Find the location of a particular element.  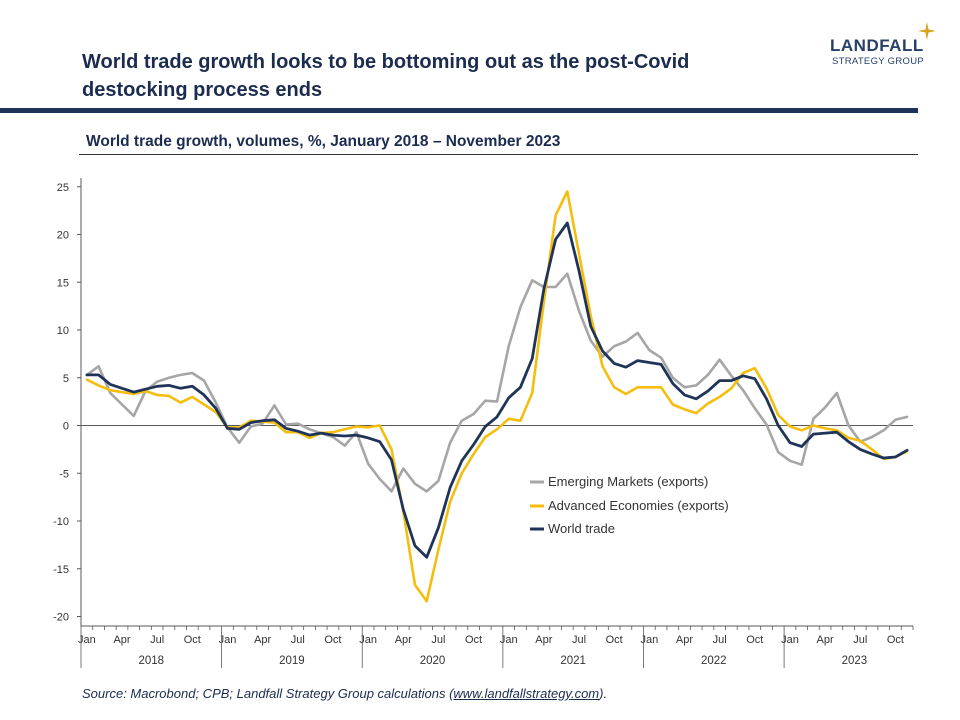

y-tick-label: 0 is located at coordinates (66, 427).